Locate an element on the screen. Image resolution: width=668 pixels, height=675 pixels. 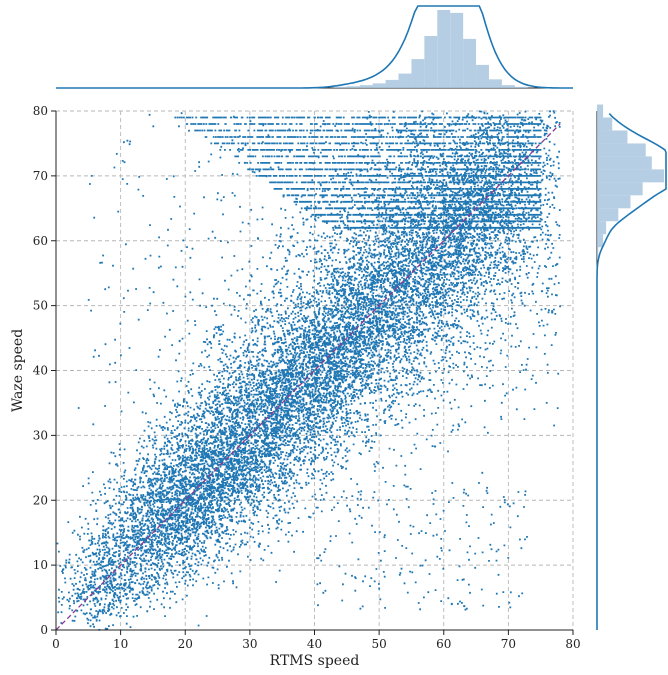
x-tick-label: 30 is located at coordinates (249, 644).